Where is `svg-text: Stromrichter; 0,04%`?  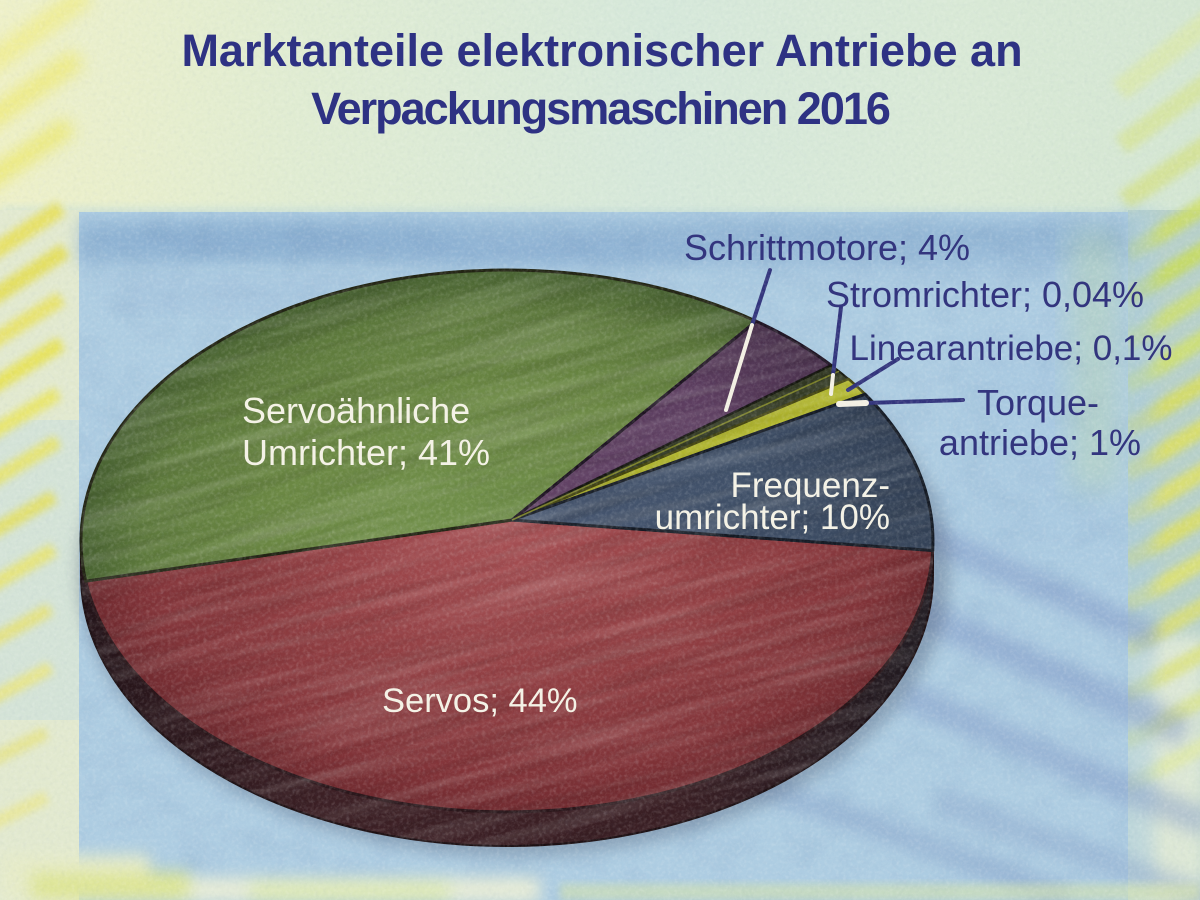
svg-text: Stromrichter; 0,04% is located at coordinates (985, 294).